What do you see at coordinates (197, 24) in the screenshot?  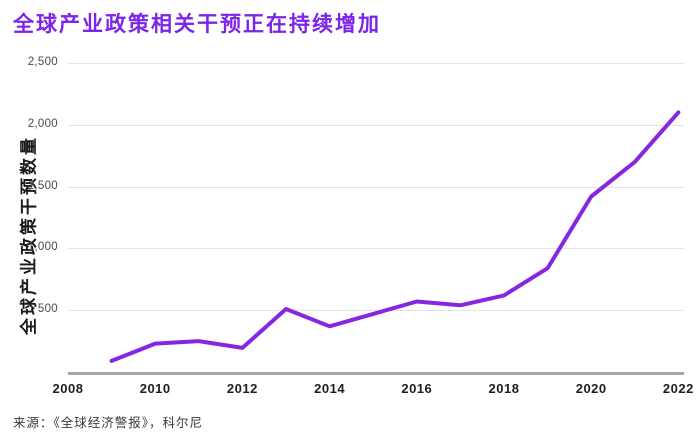 I see `chart-title: 全球产业政策相关干预正在持续增加` at bounding box center [197, 24].